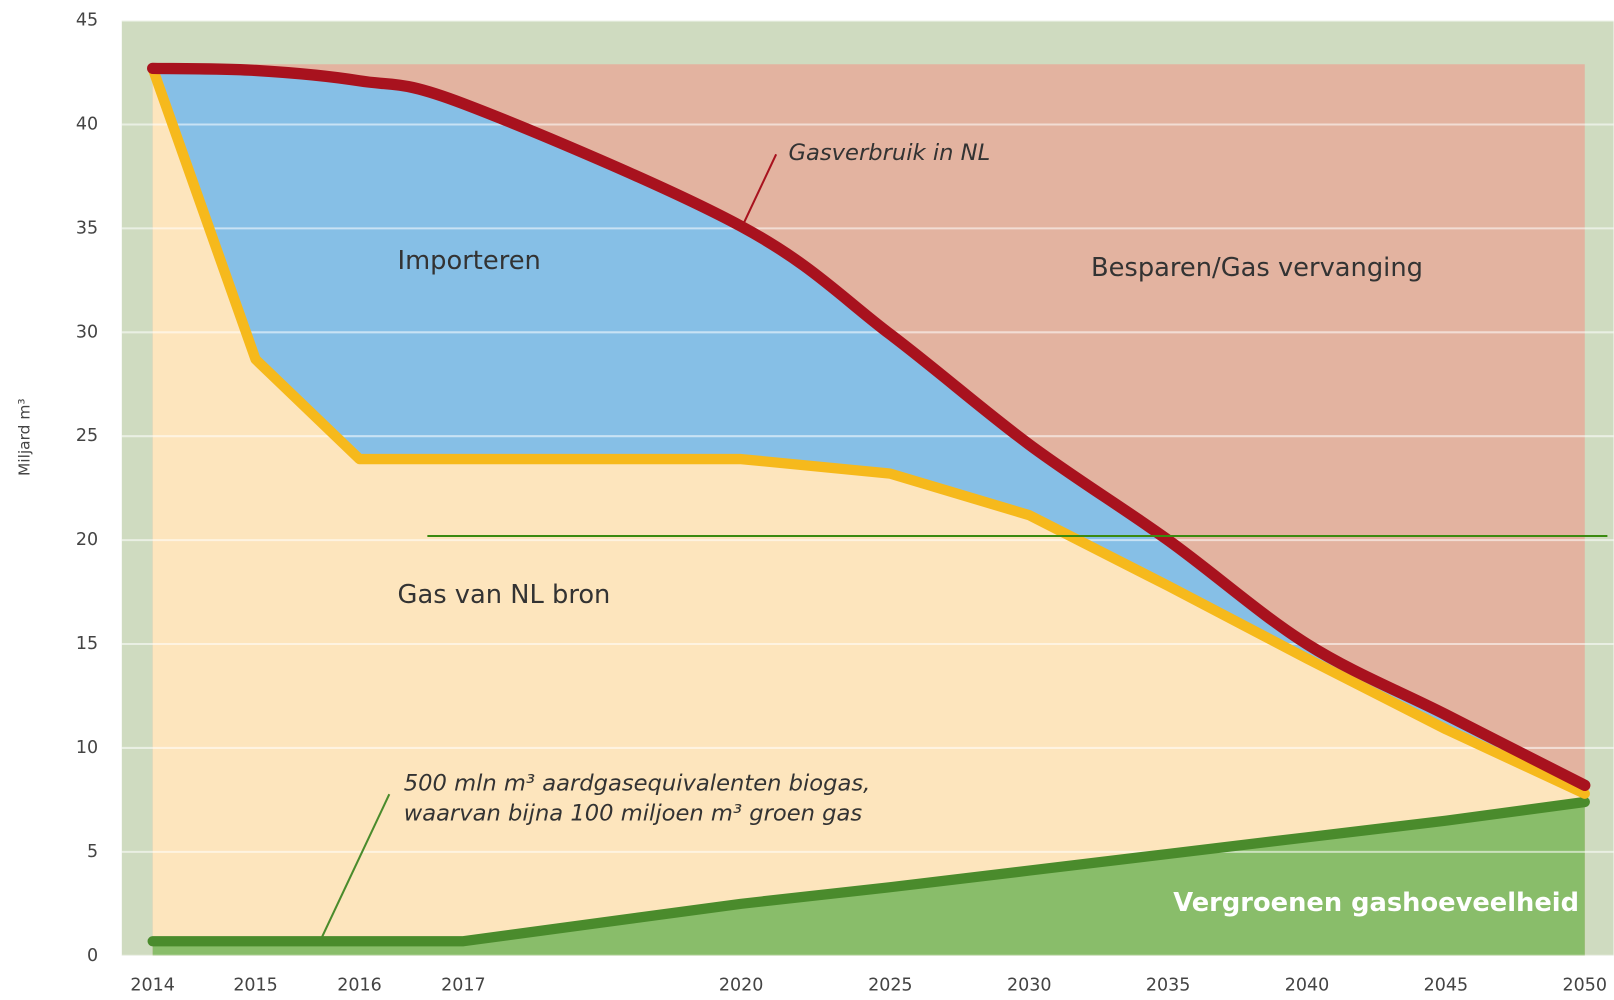 This screenshot has height=1000, width=1614. Describe the element at coordinates (1376, 903) in the screenshot. I see `region-label: Vergroenen gashoeveelheid` at that location.